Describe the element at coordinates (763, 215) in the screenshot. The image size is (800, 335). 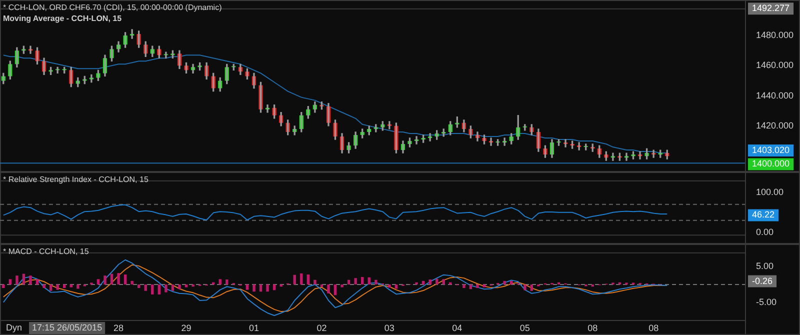
I see `text: 46.22` at that location.